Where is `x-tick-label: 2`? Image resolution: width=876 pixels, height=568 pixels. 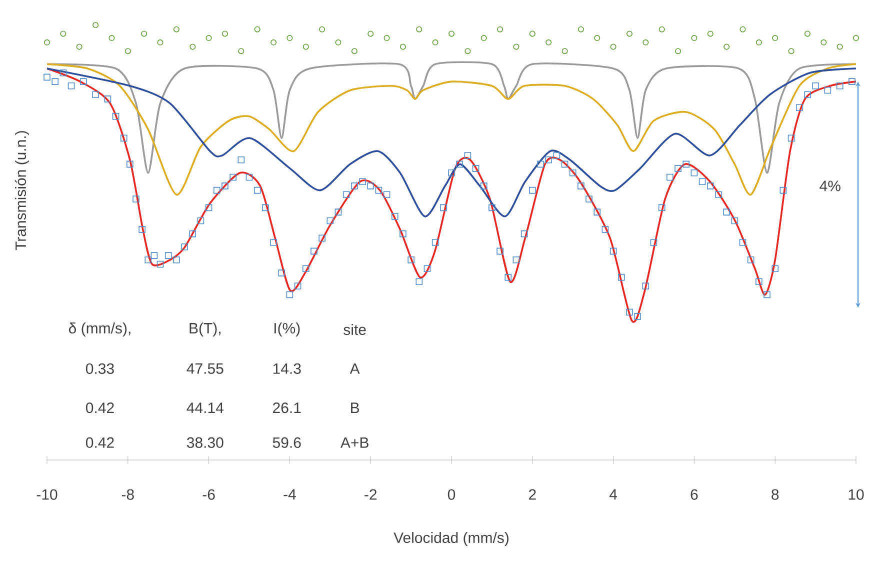
x-tick-label: 2 is located at coordinates (532, 494).